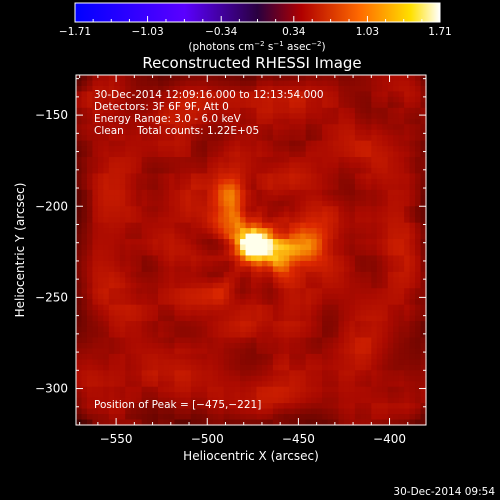 This screenshot has width=500, height=500. Describe the element at coordinates (51, 297) in the screenshot. I see `y-tick-label: −250` at that location.